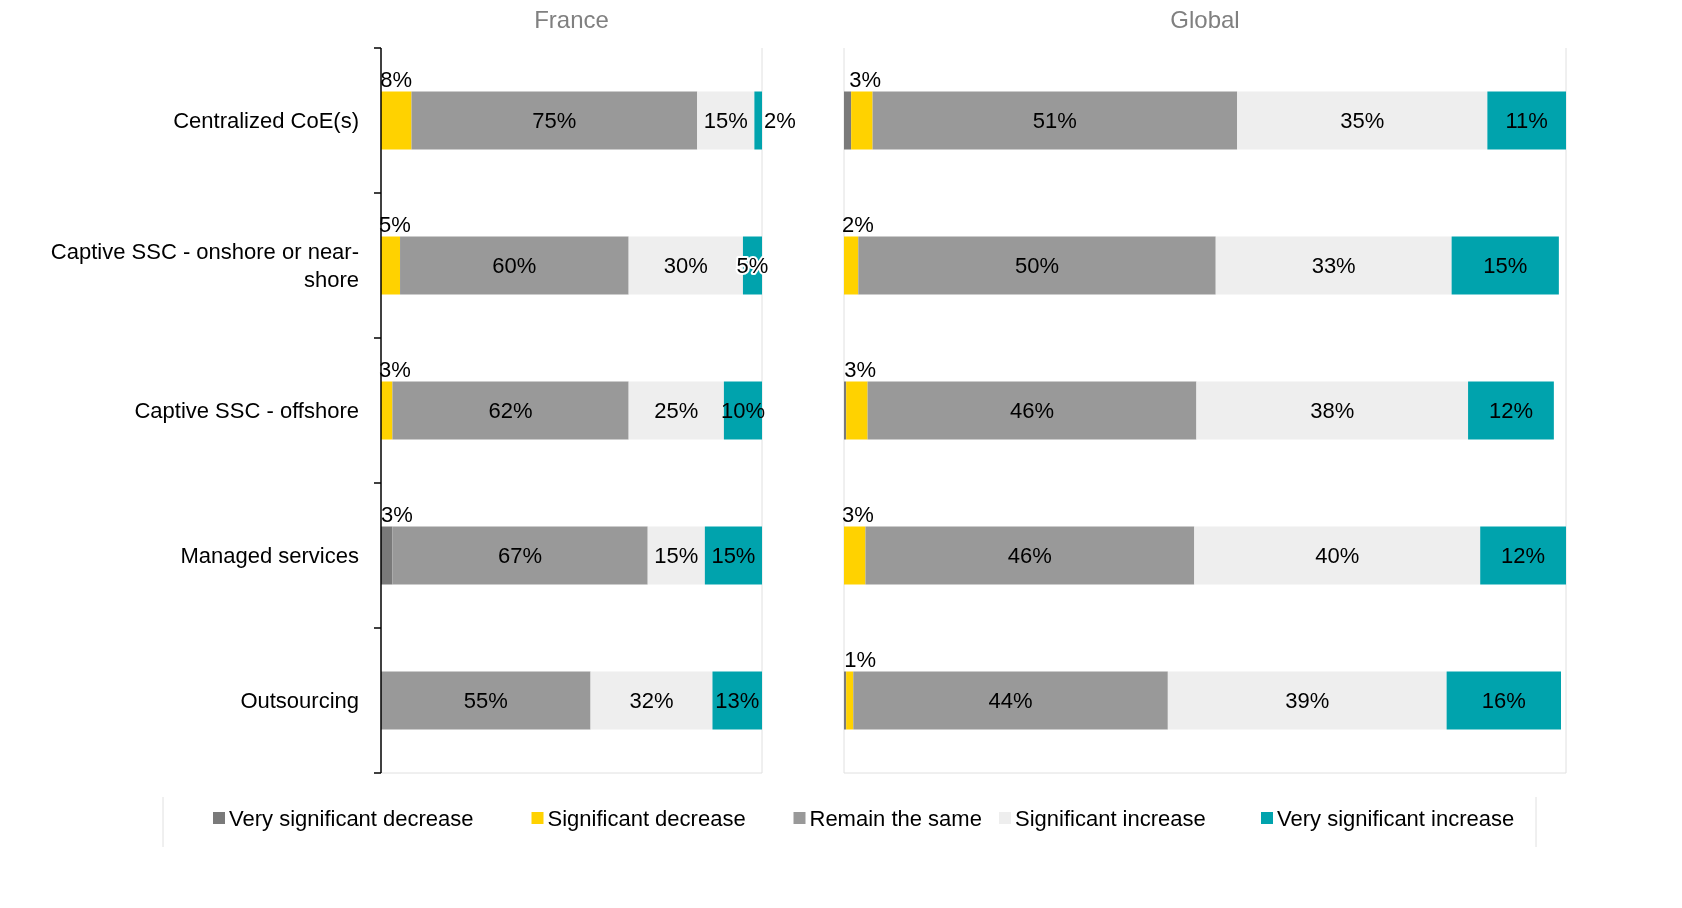 The height and width of the screenshot is (908, 1682). What do you see at coordinates (646, 818) in the screenshot?
I see `legend-label: Significant decrease` at bounding box center [646, 818].